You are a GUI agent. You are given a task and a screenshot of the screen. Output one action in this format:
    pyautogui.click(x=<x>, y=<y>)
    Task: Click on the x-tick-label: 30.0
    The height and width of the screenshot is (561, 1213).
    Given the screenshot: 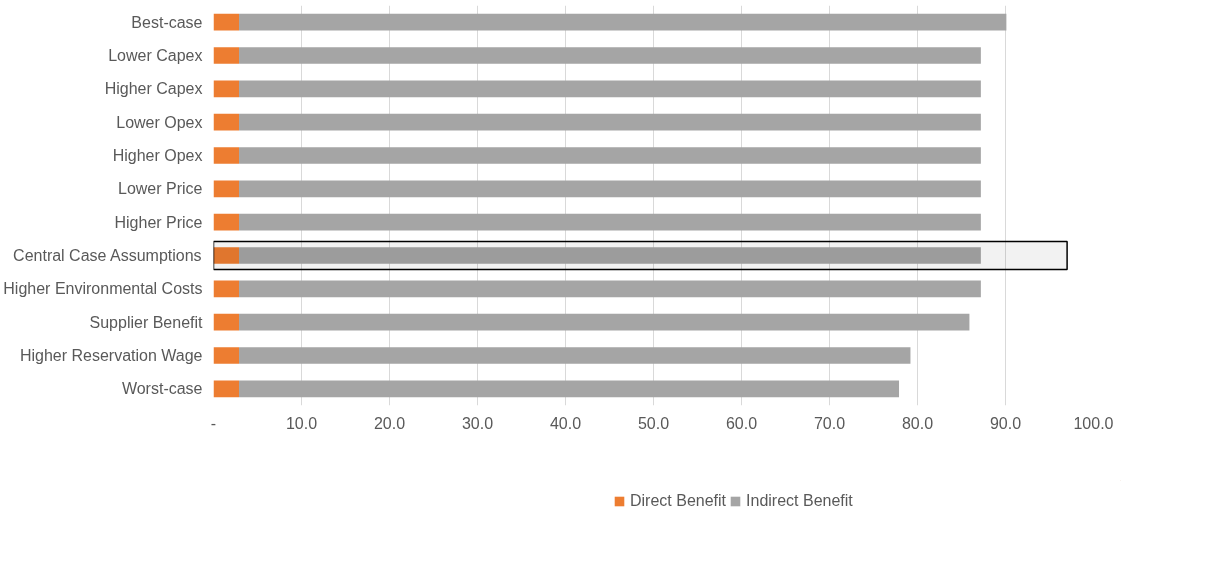 What is the action you would take?
    pyautogui.click(x=477, y=423)
    